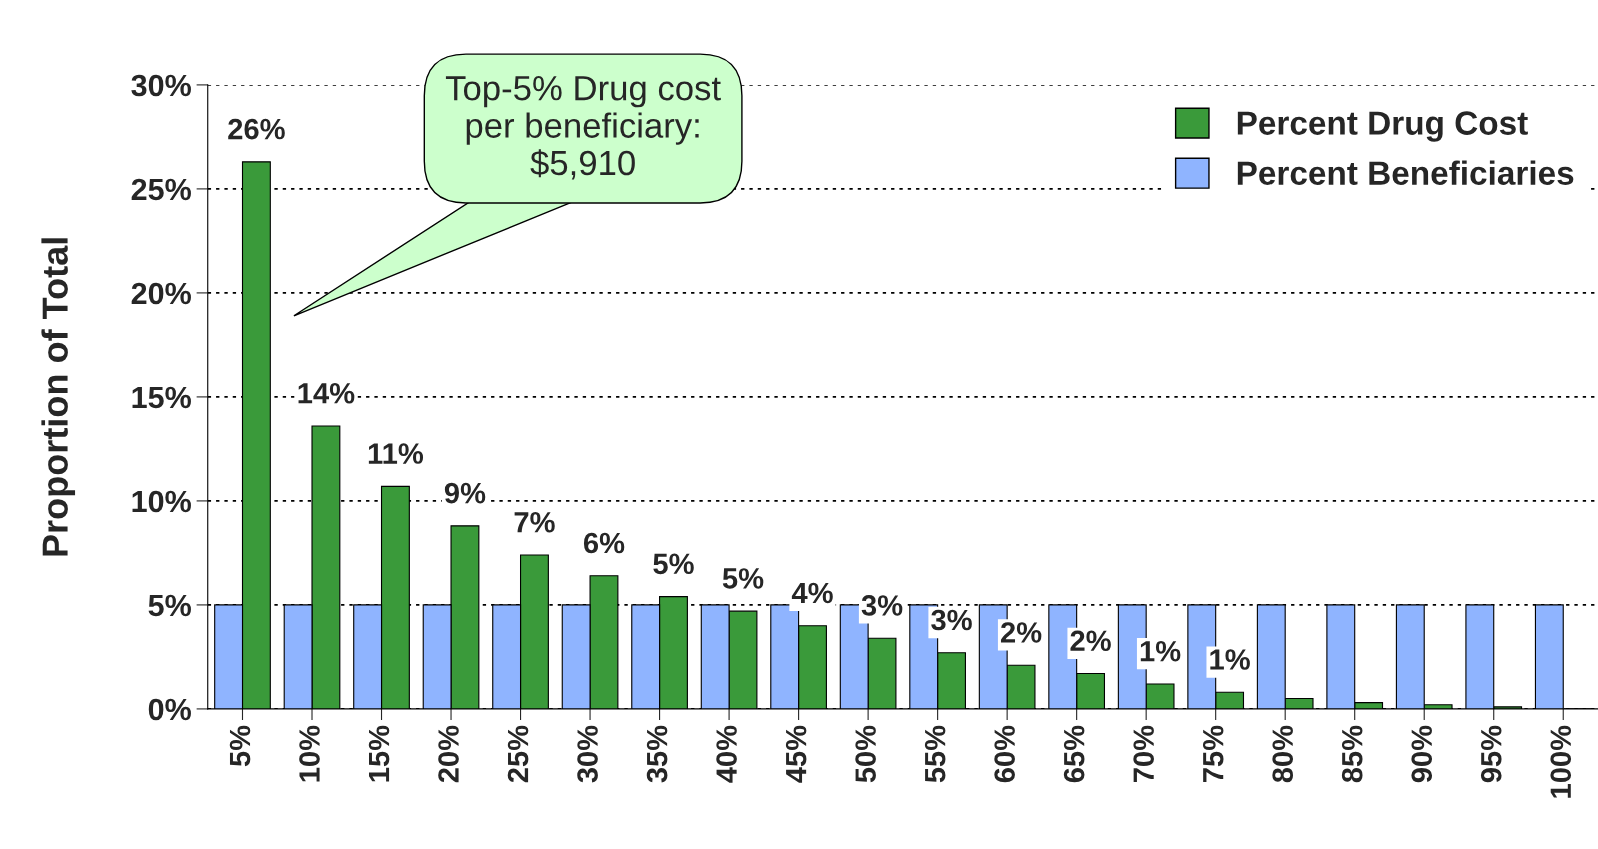 This screenshot has height=849, width=1598. What do you see at coordinates (1004, 754) in the screenshot?
I see `x-tick-label: 60%` at bounding box center [1004, 754].